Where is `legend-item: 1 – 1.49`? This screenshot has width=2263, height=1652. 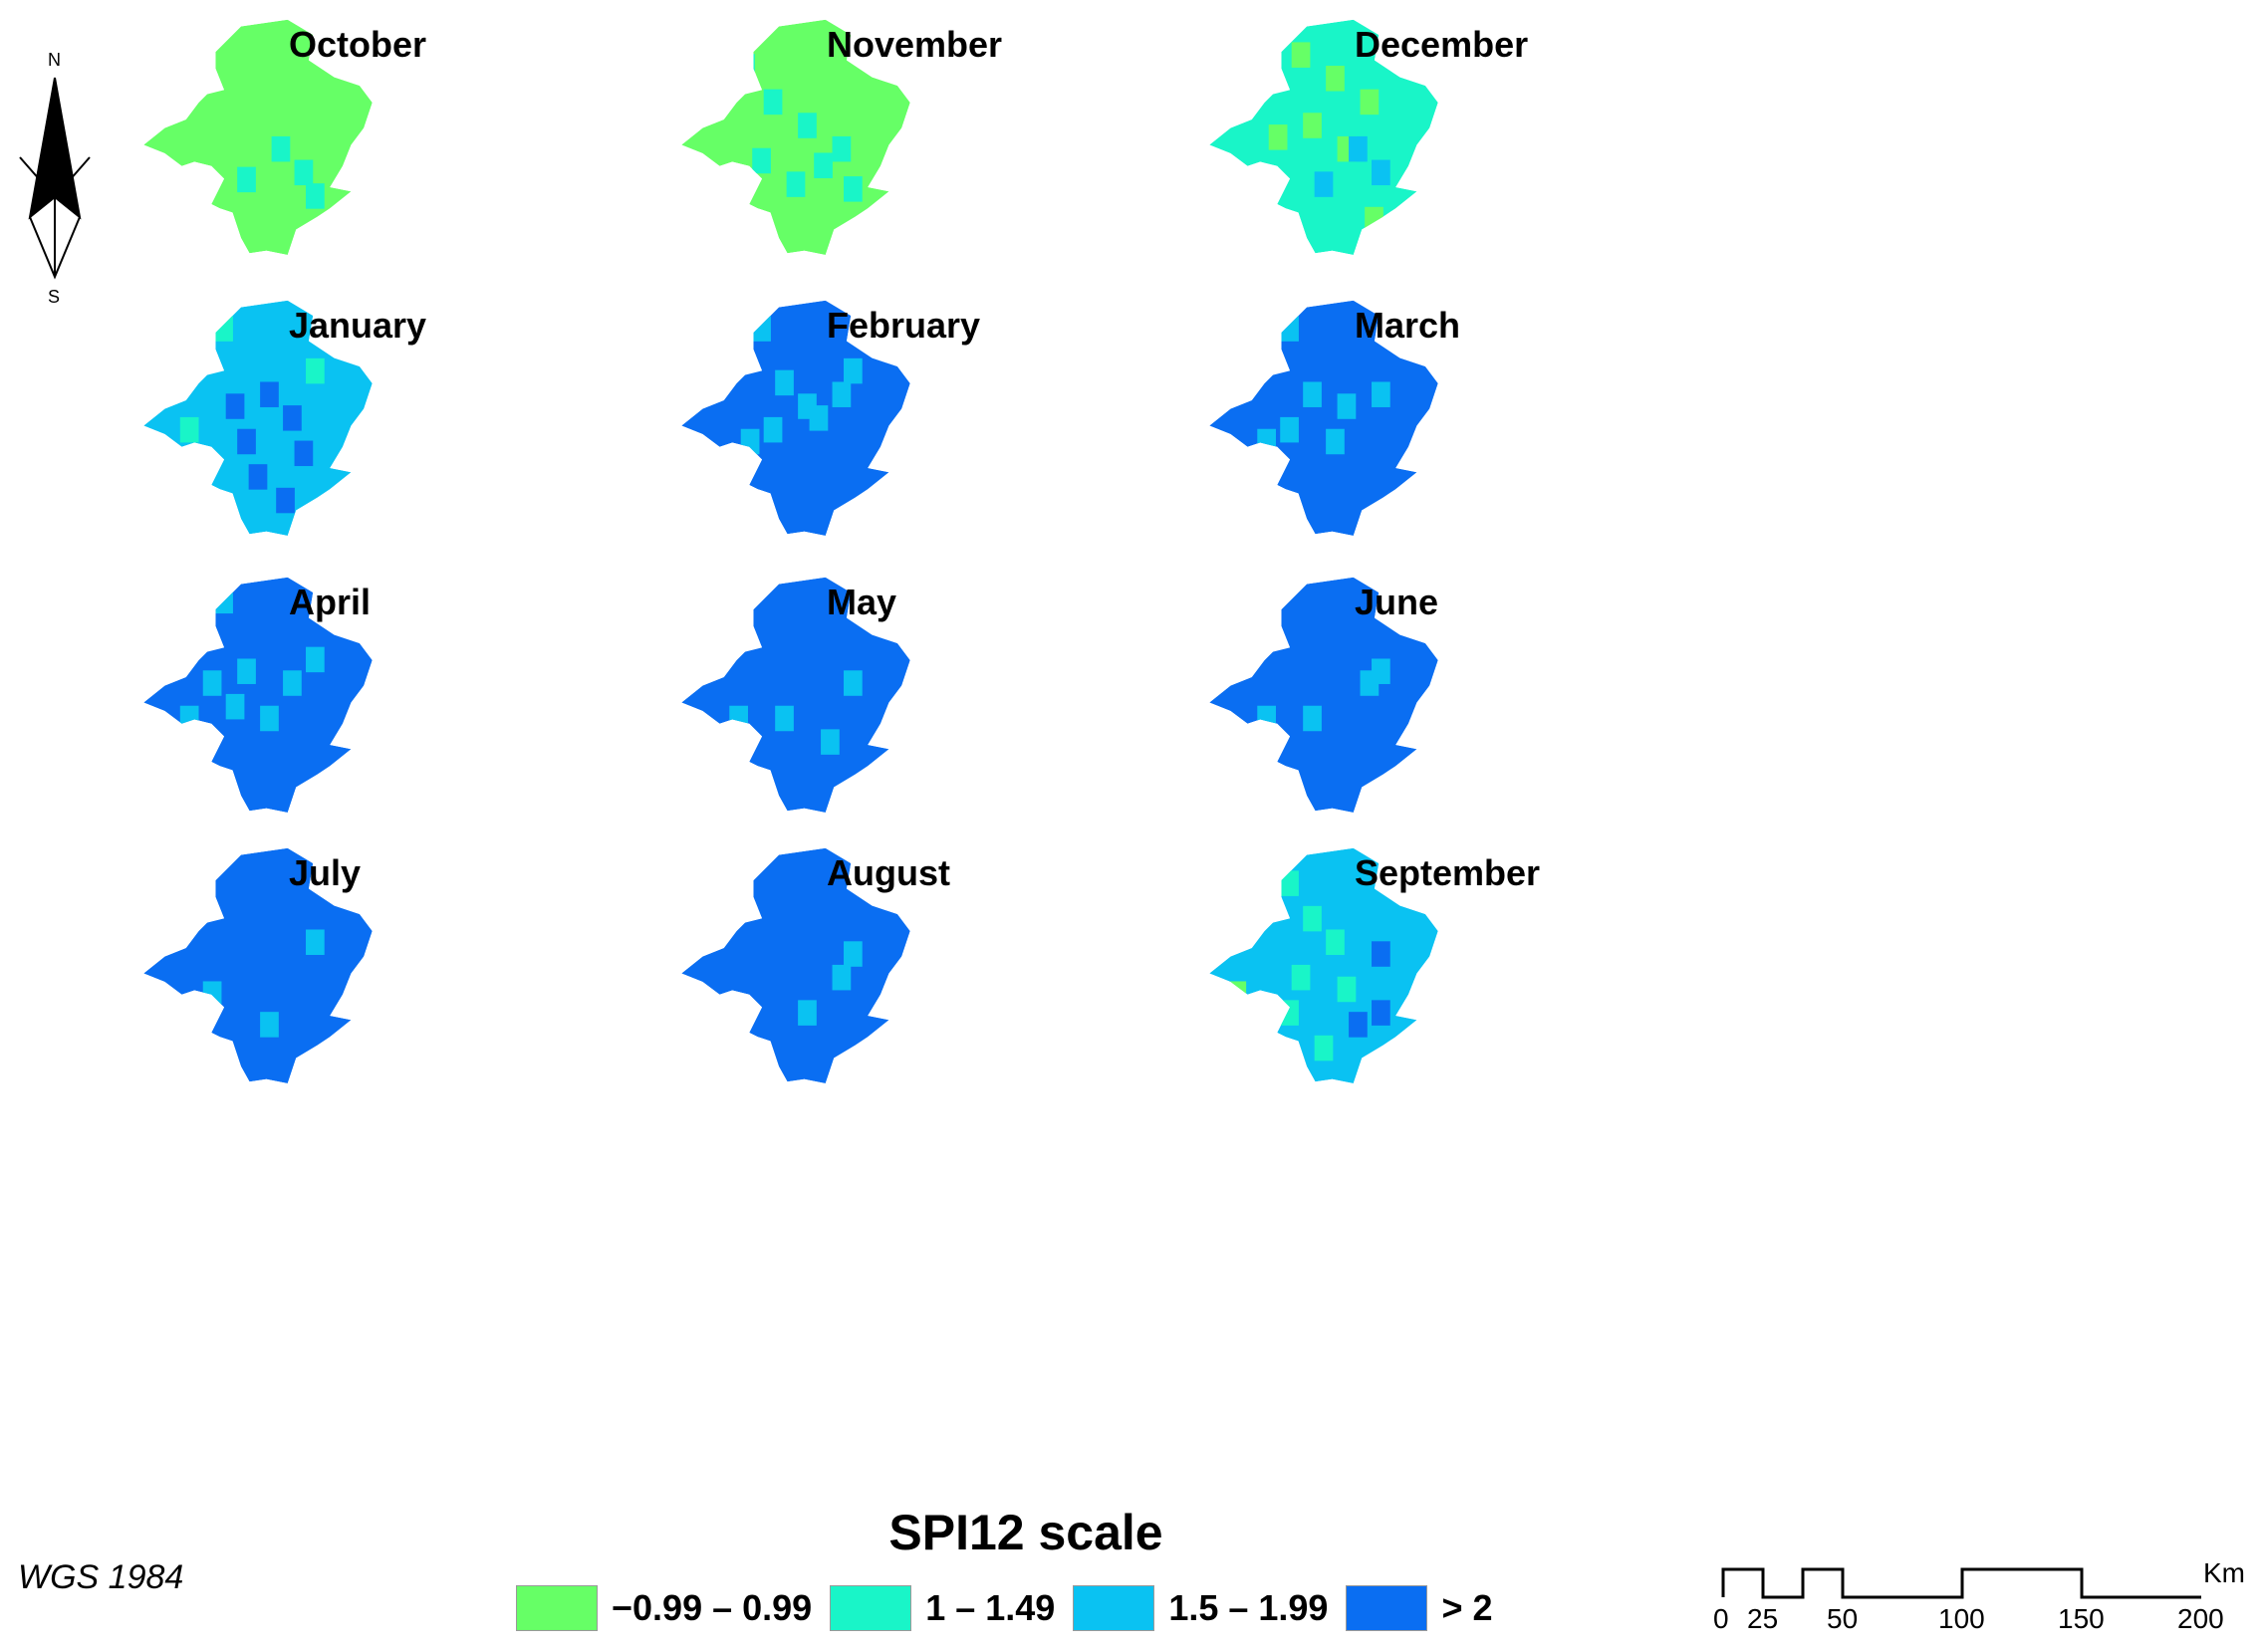
legend-item: 1 – 1.49 is located at coordinates (943, 1608).